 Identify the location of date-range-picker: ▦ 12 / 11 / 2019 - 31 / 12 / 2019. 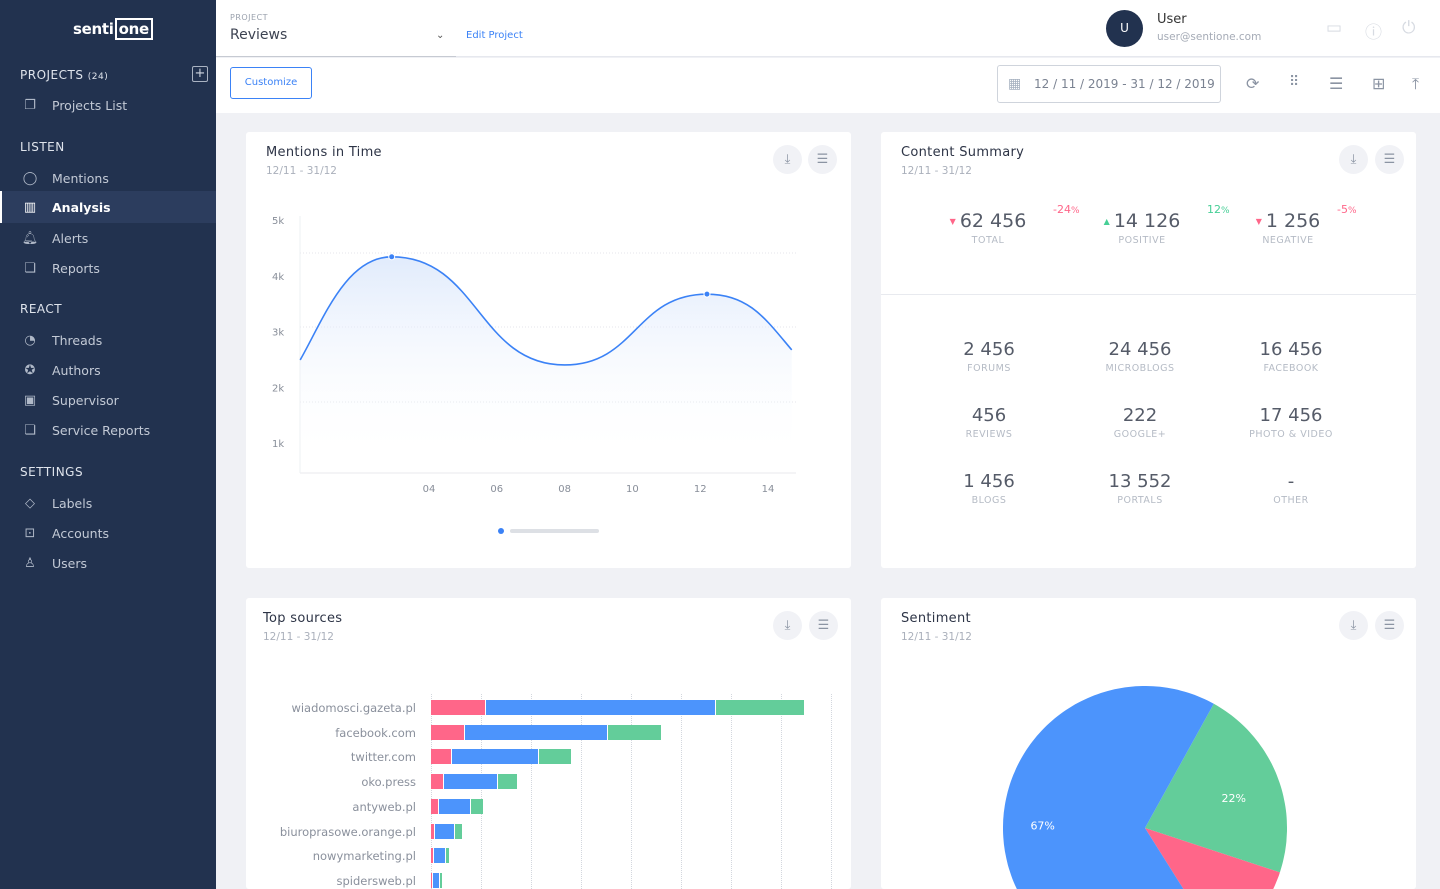
(1109, 84).